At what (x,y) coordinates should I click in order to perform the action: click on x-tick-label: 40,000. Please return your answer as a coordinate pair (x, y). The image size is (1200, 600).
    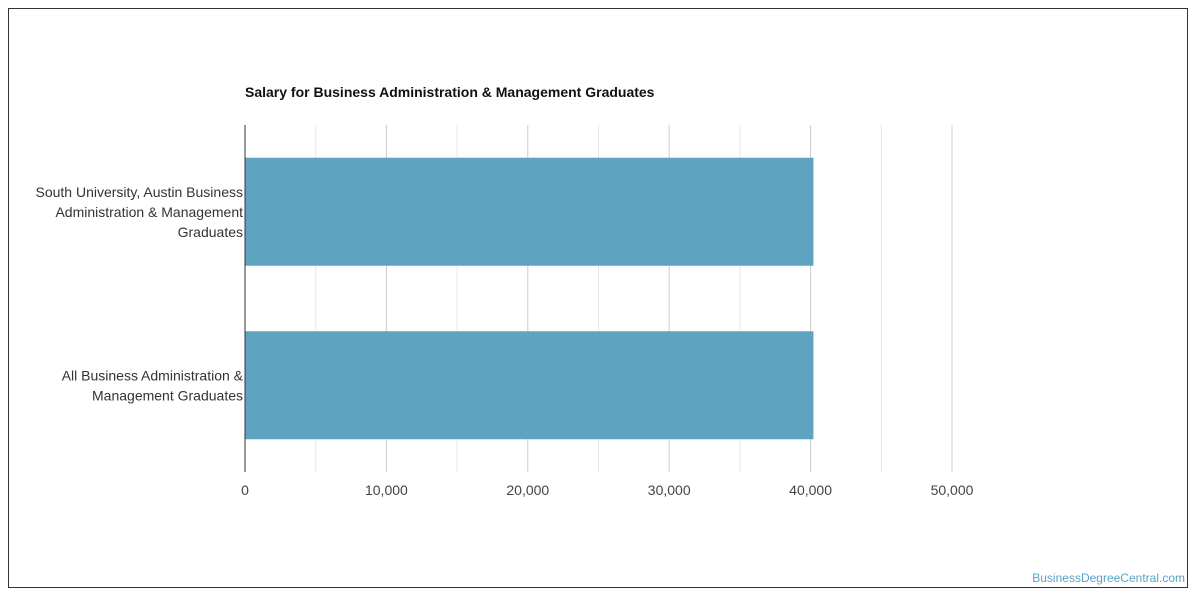
    Looking at the image, I should click on (810, 490).